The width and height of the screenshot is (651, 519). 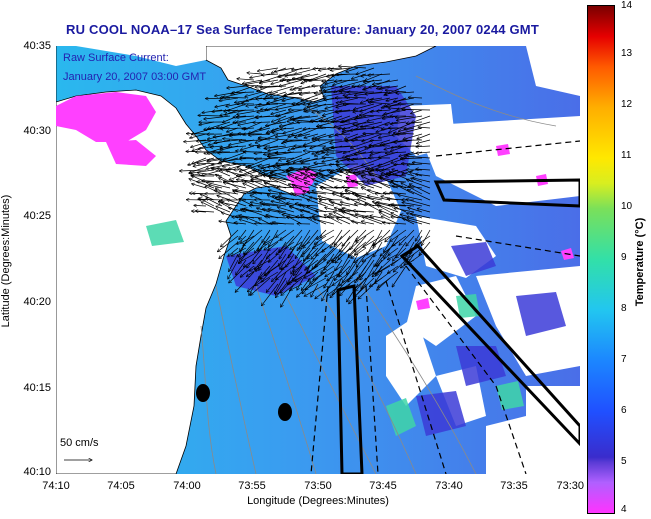 I want to click on x-tick: 73:55, so click(x=252, y=486).